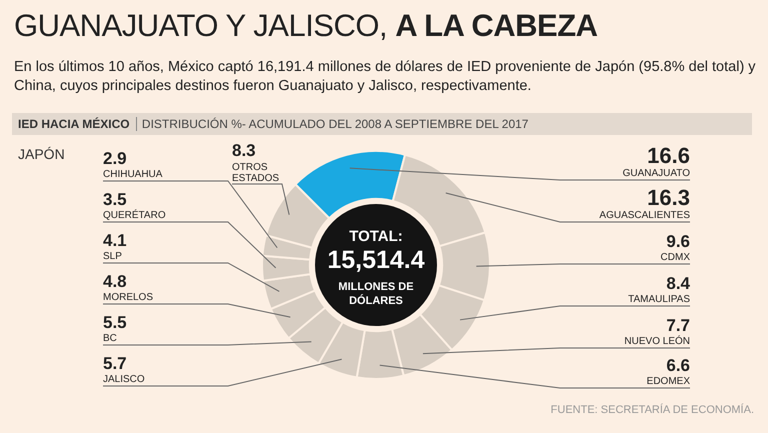 Image resolution: width=768 pixels, height=433 pixels. I want to click on slice-label: JALISCO, so click(124, 379).